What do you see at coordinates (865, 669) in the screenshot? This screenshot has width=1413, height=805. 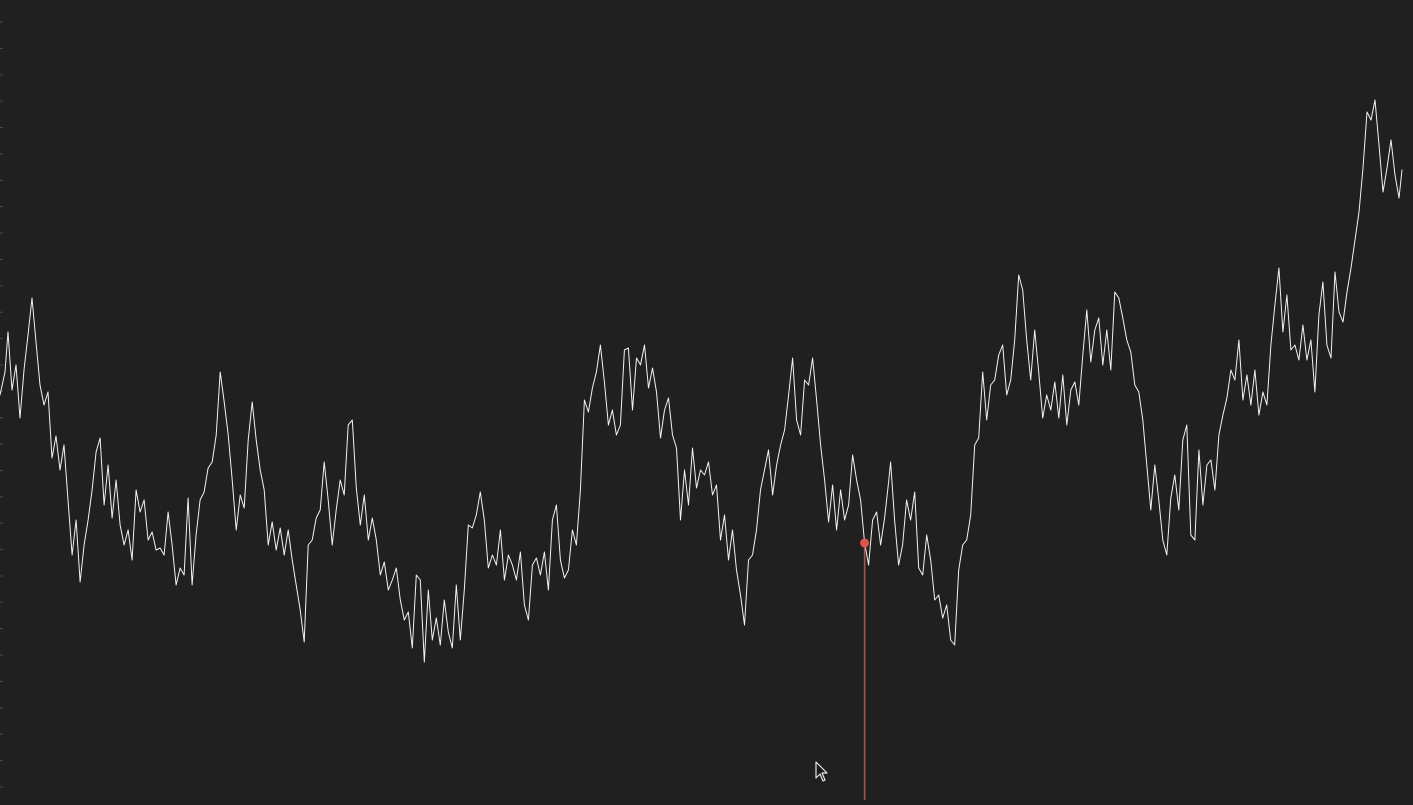 I see `hover-layer` at bounding box center [865, 669].